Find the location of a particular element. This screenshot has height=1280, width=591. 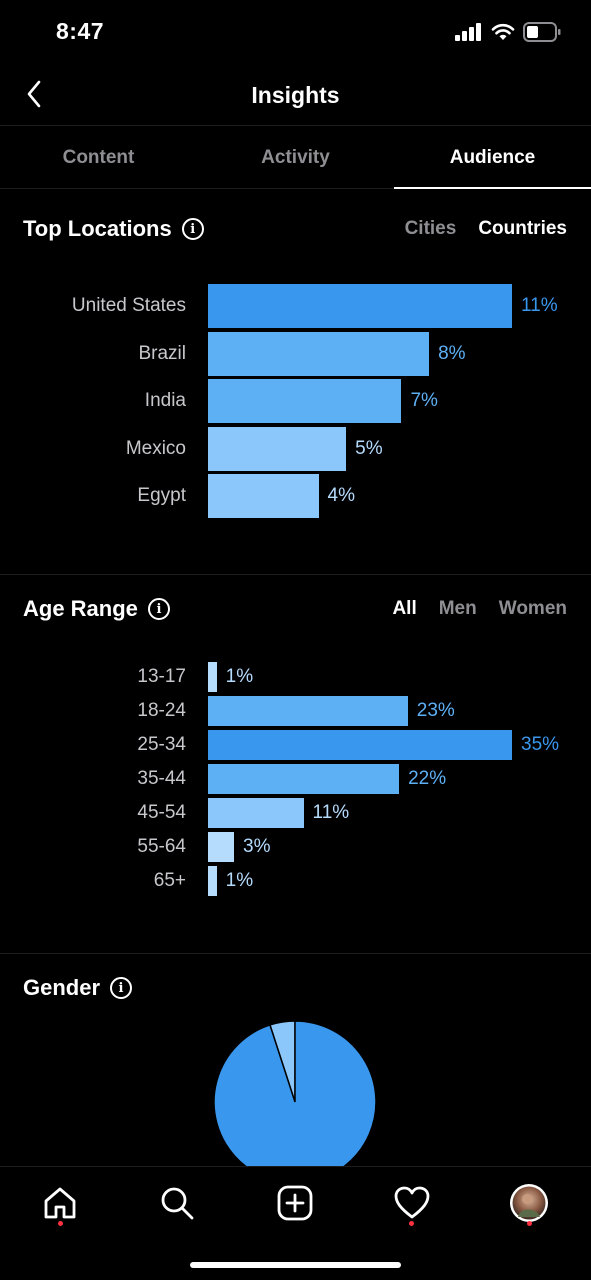

home-tab is located at coordinates (60, 1203).